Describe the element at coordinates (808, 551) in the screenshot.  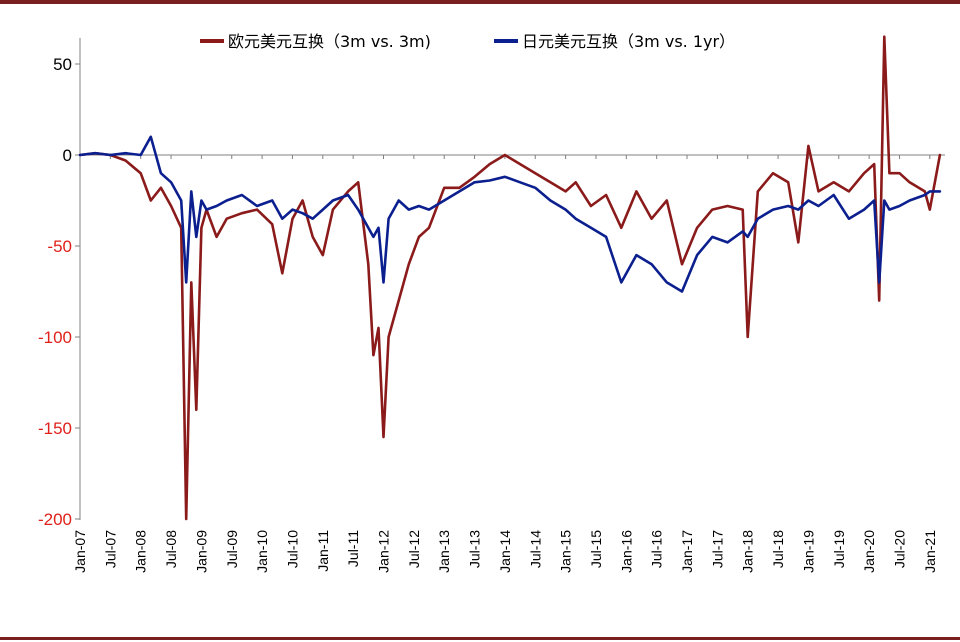
I see `x-tick-label: Jan-19` at that location.